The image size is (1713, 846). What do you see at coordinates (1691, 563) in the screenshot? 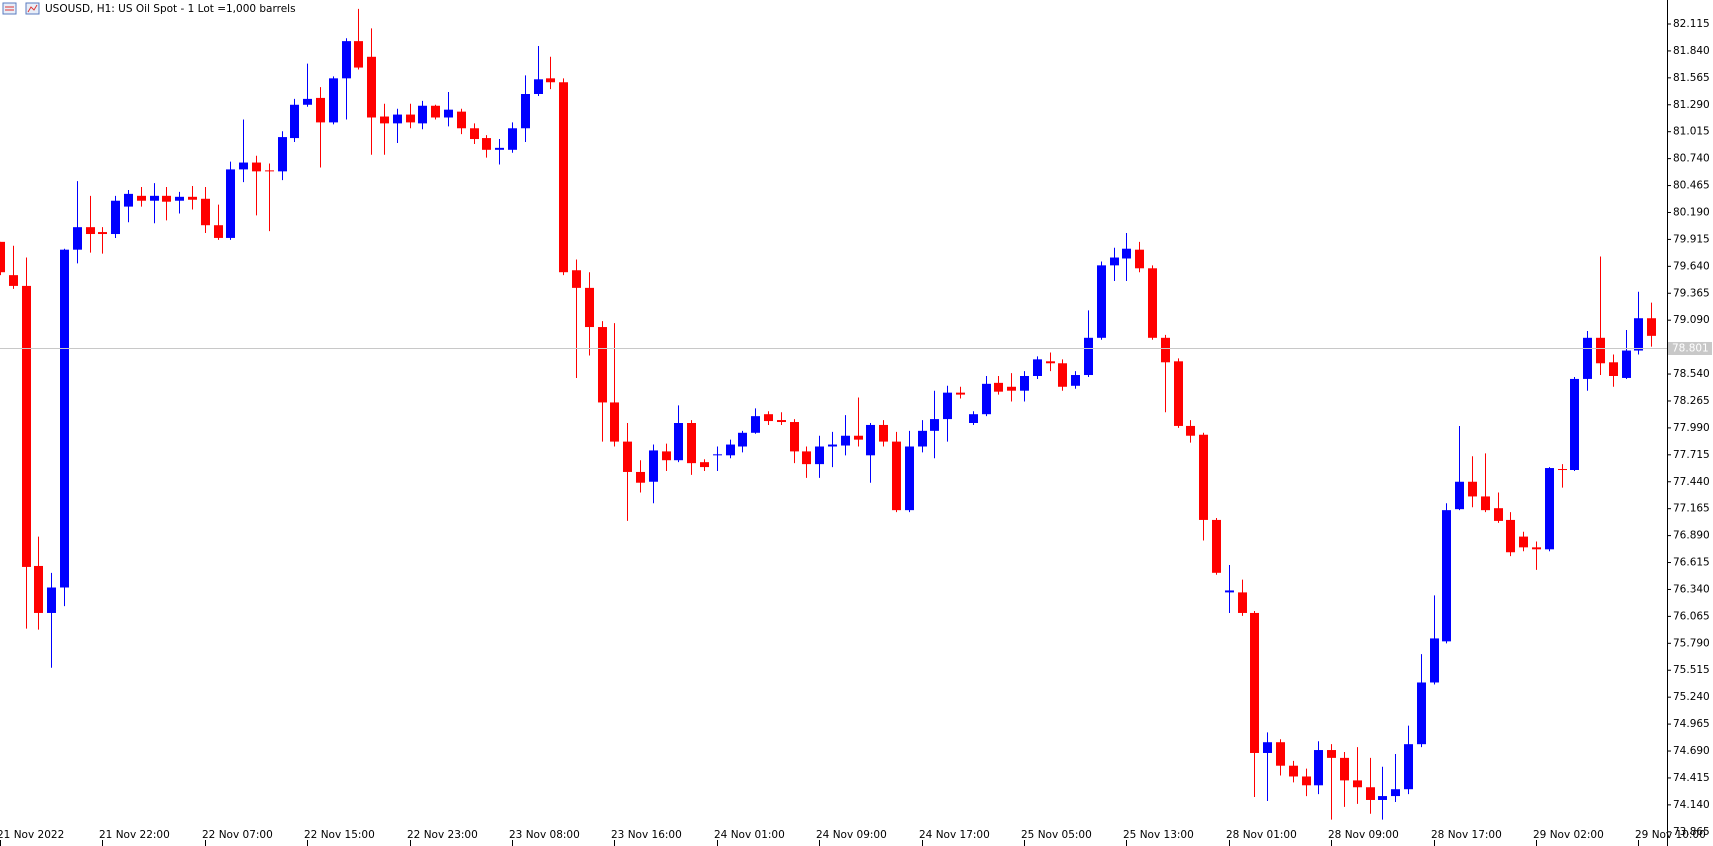
I see `y-tick-label: 76.615` at bounding box center [1691, 563].